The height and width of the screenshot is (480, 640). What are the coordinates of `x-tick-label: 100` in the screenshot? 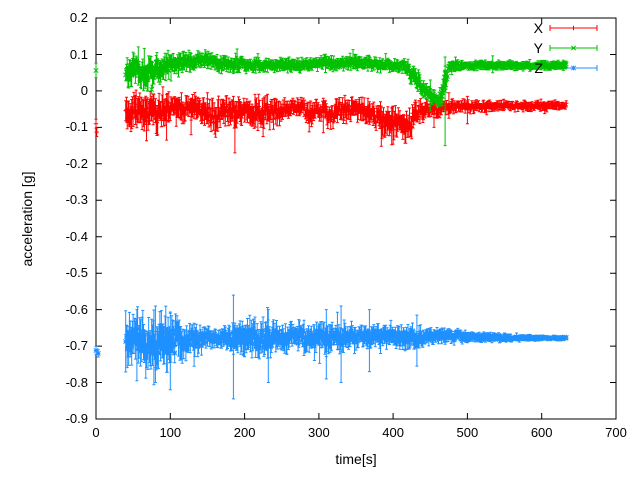 It's located at (170, 432).